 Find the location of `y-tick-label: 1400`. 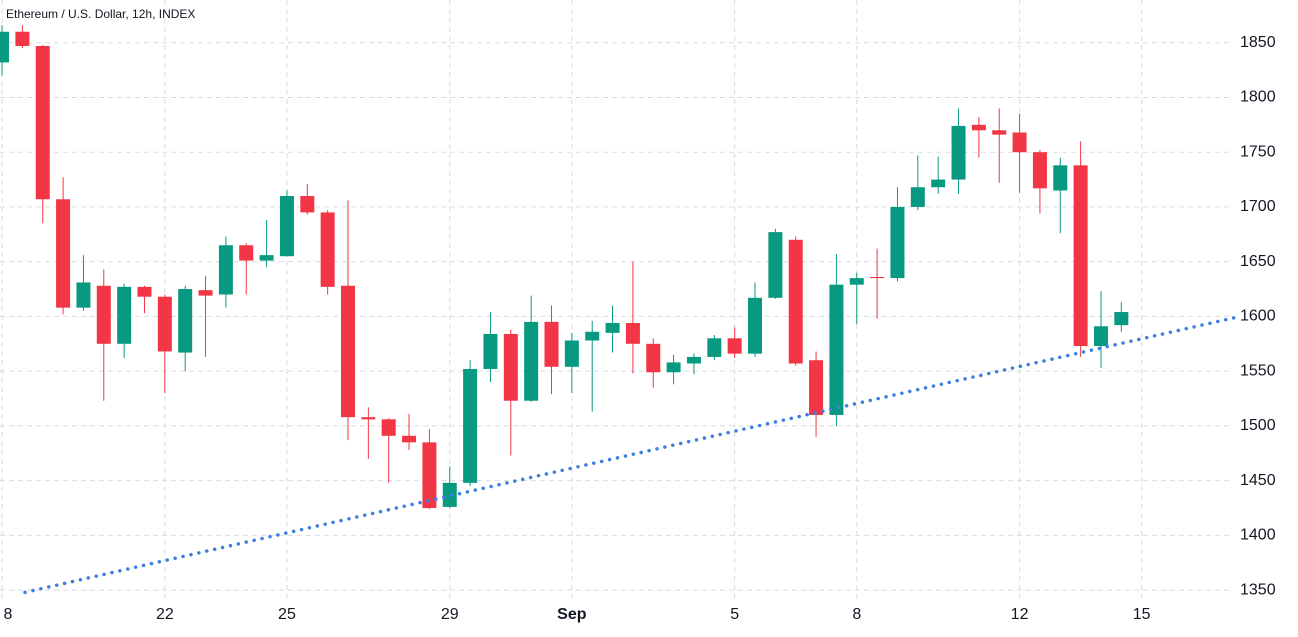

y-tick-label: 1400 is located at coordinates (1258, 535).